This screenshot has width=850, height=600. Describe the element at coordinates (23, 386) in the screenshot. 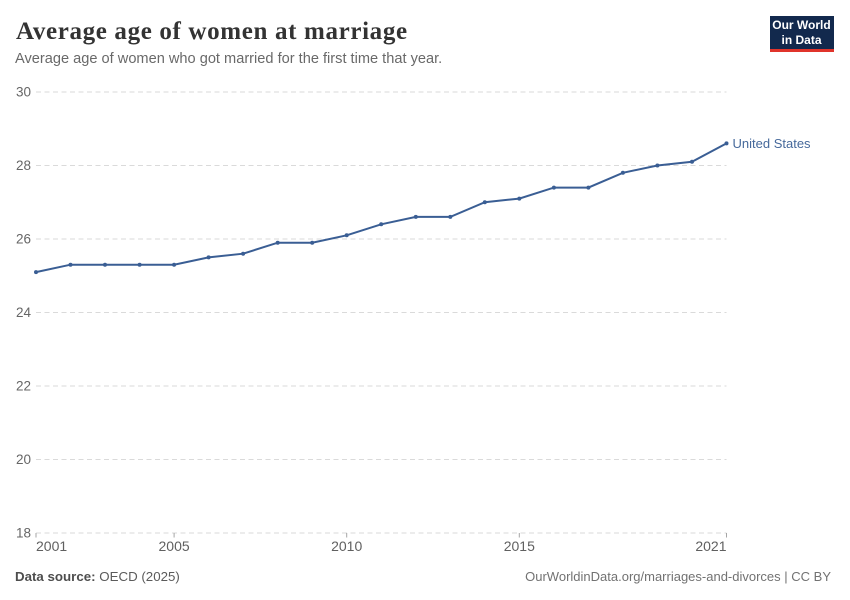

I see `svg-text: 22` at that location.